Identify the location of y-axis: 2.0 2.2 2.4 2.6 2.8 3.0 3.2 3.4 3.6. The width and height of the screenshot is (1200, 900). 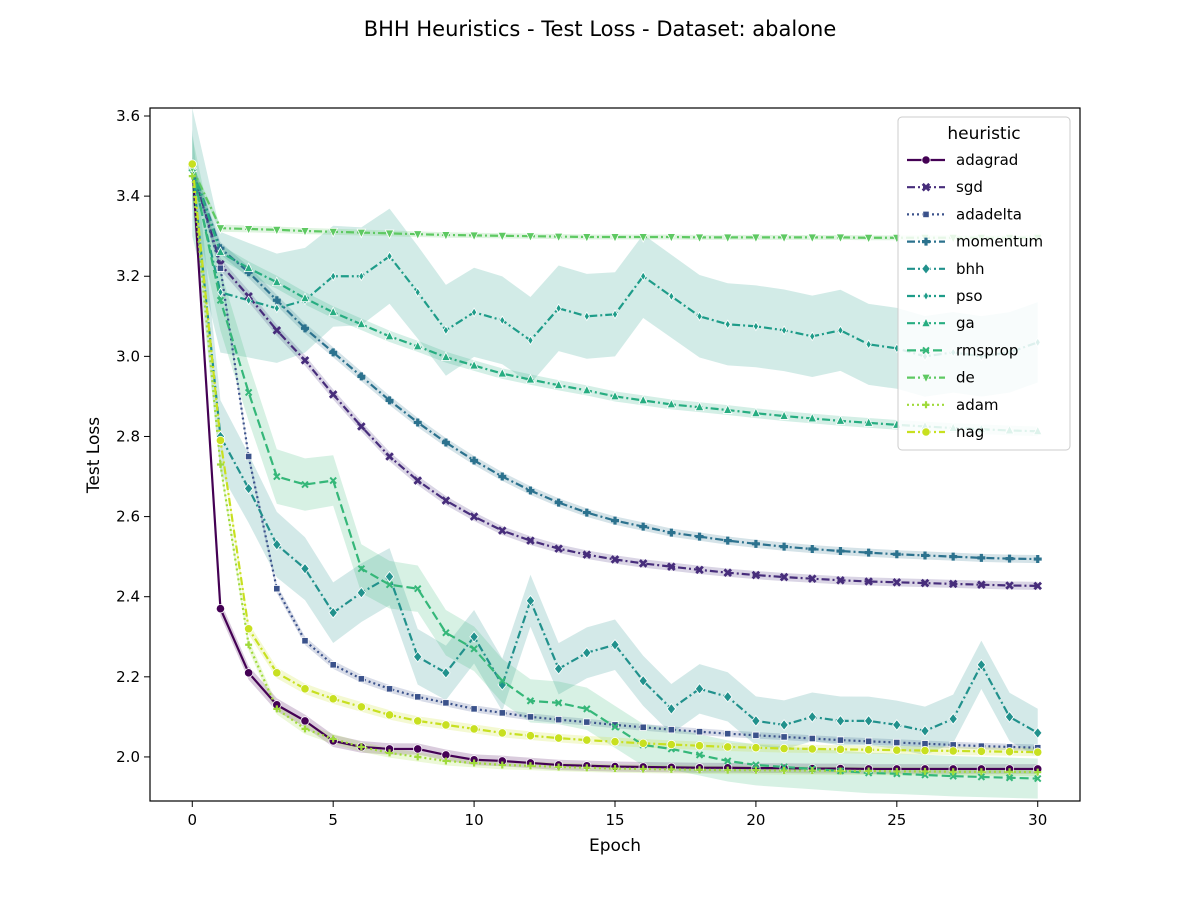
(133, 436).